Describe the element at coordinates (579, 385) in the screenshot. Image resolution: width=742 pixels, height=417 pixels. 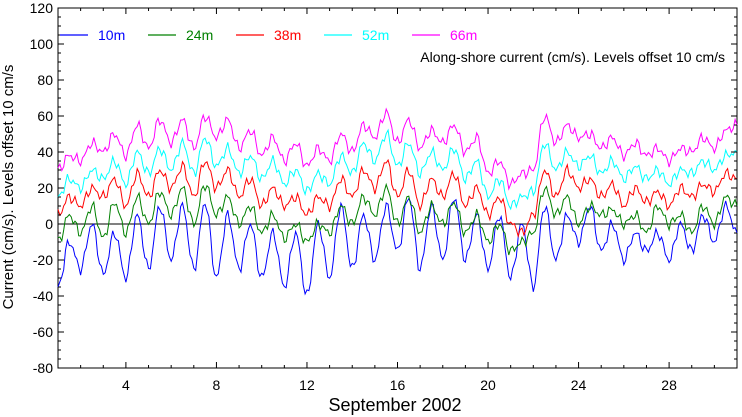
I see `x-tick-label: 24` at that location.